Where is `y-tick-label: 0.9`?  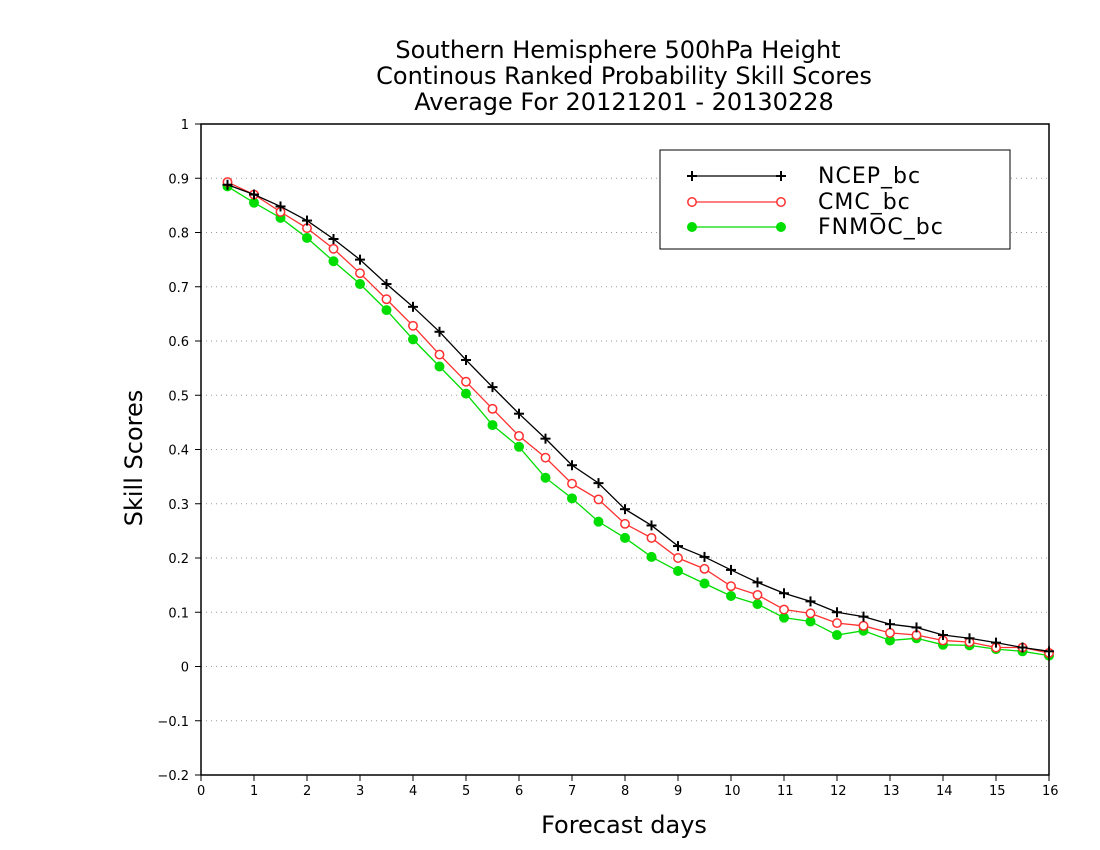 y-tick-label: 0.9 is located at coordinates (178, 179).